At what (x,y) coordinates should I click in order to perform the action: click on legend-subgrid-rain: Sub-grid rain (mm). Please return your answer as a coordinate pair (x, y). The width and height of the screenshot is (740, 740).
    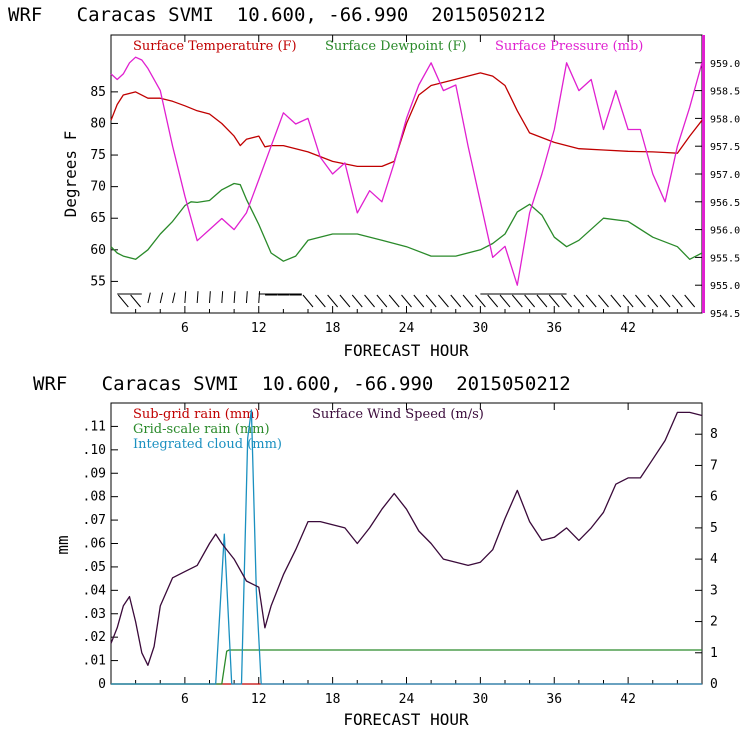
    Looking at the image, I should click on (196, 414).